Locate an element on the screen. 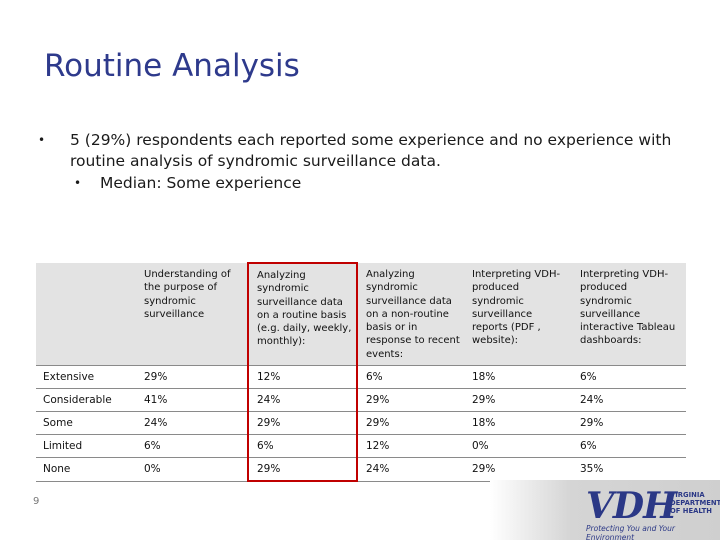  logo-tagline: Protecting You and Your Environment is located at coordinates (630, 533).